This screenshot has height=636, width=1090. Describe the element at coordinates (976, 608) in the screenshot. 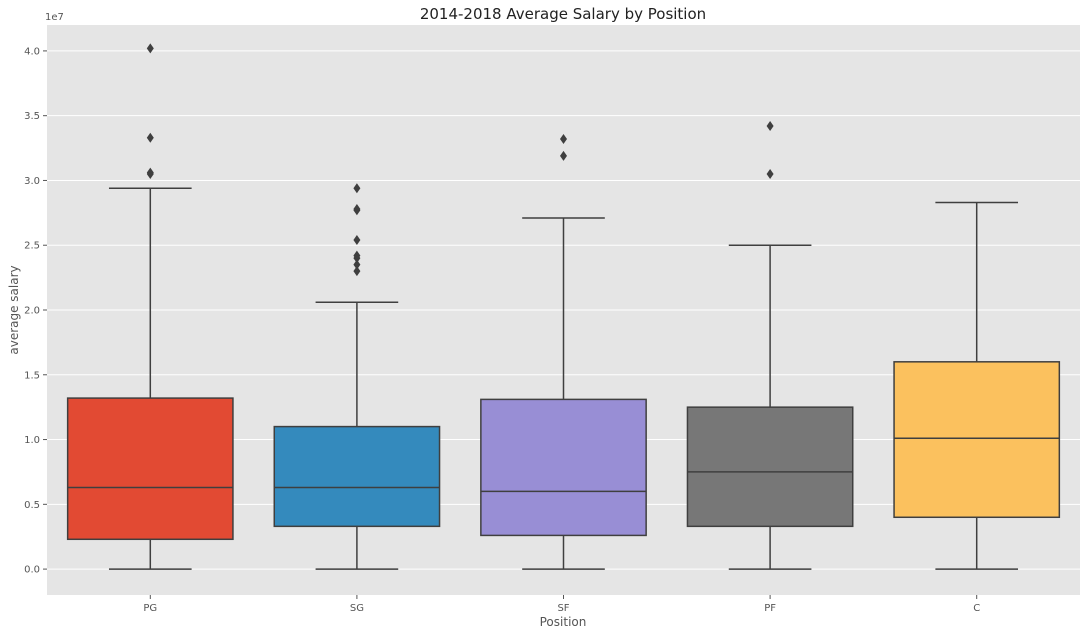

I see `x-tick-label: C` at that location.